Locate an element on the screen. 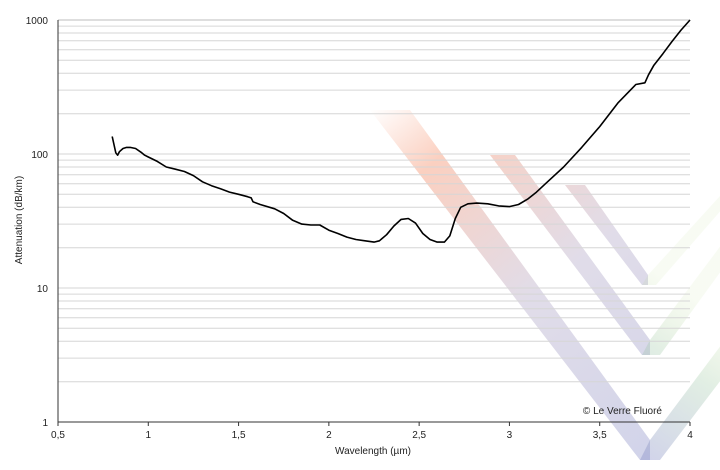 The width and height of the screenshot is (720, 470). x-tick-label: 1 is located at coordinates (149, 435).